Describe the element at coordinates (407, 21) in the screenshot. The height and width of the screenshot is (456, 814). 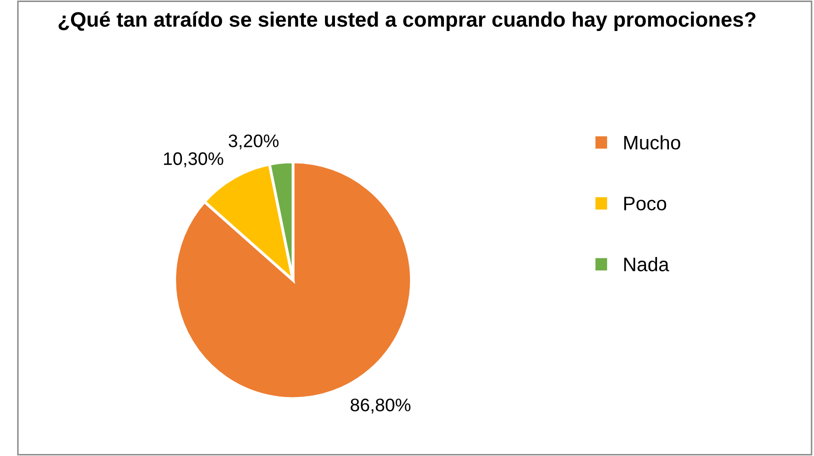
I see `chart-title: ¿Qué tan atraído se siente usted a comprar cuando hay promociones?` at that location.